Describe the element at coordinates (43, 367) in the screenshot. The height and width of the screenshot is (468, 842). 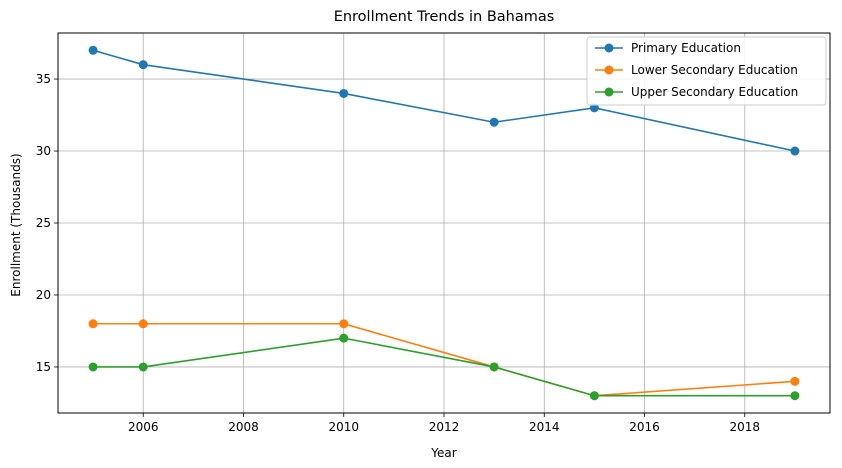
I see `y-tick-label: 15` at that location.